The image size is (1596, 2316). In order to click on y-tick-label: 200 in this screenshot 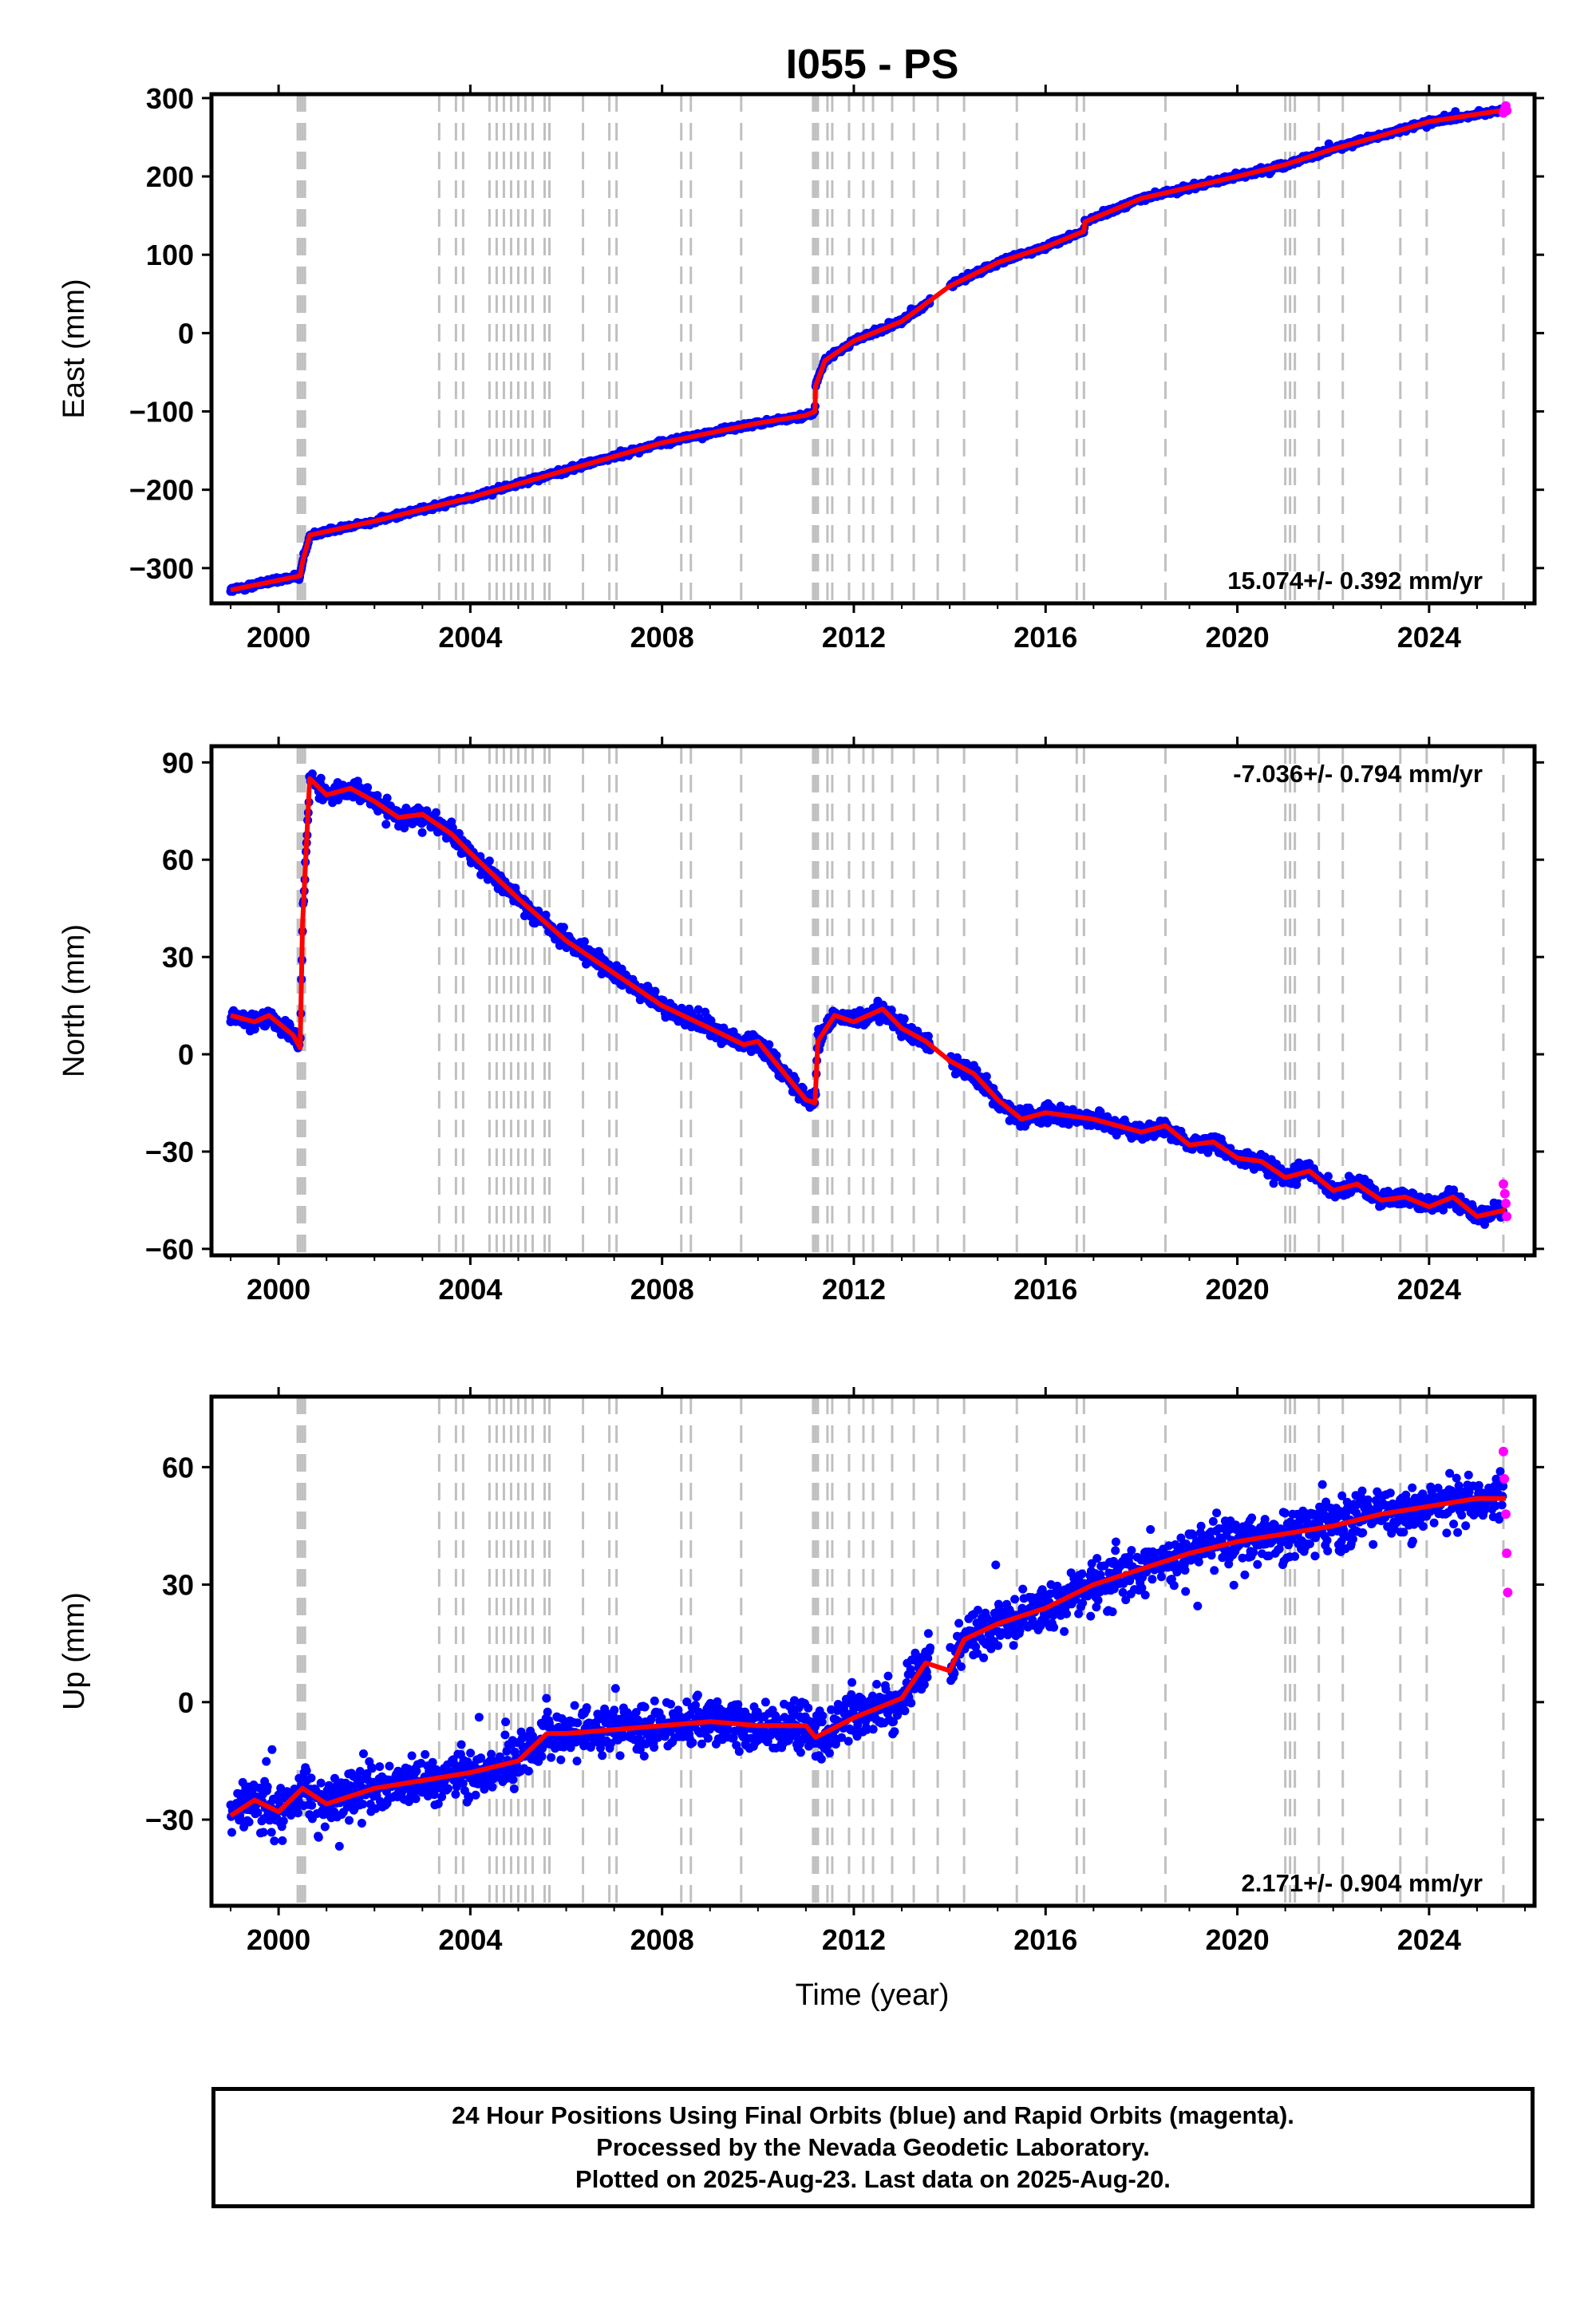, I will do `click(170, 176)`.